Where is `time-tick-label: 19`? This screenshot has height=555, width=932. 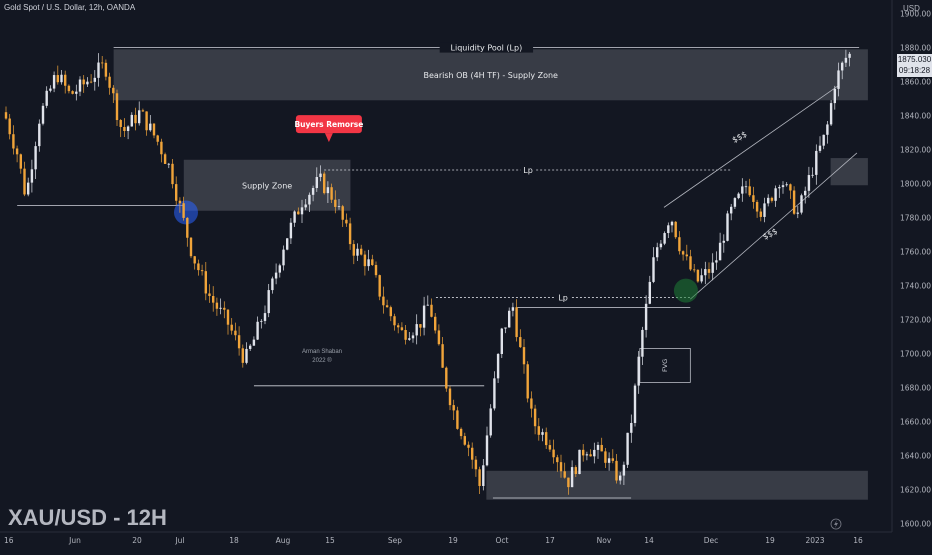
time-tick-label: 19 is located at coordinates (453, 540).